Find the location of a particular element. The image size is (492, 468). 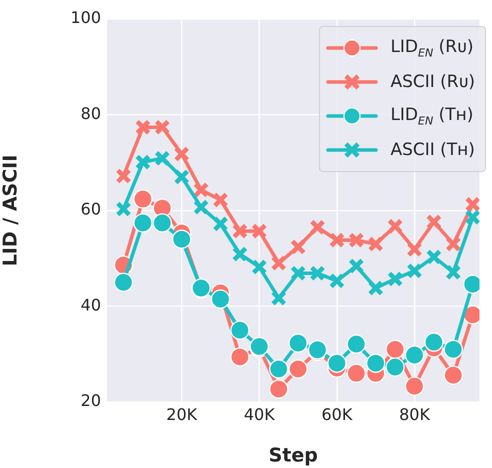

x-tick-label: 80K is located at coordinates (414, 414).